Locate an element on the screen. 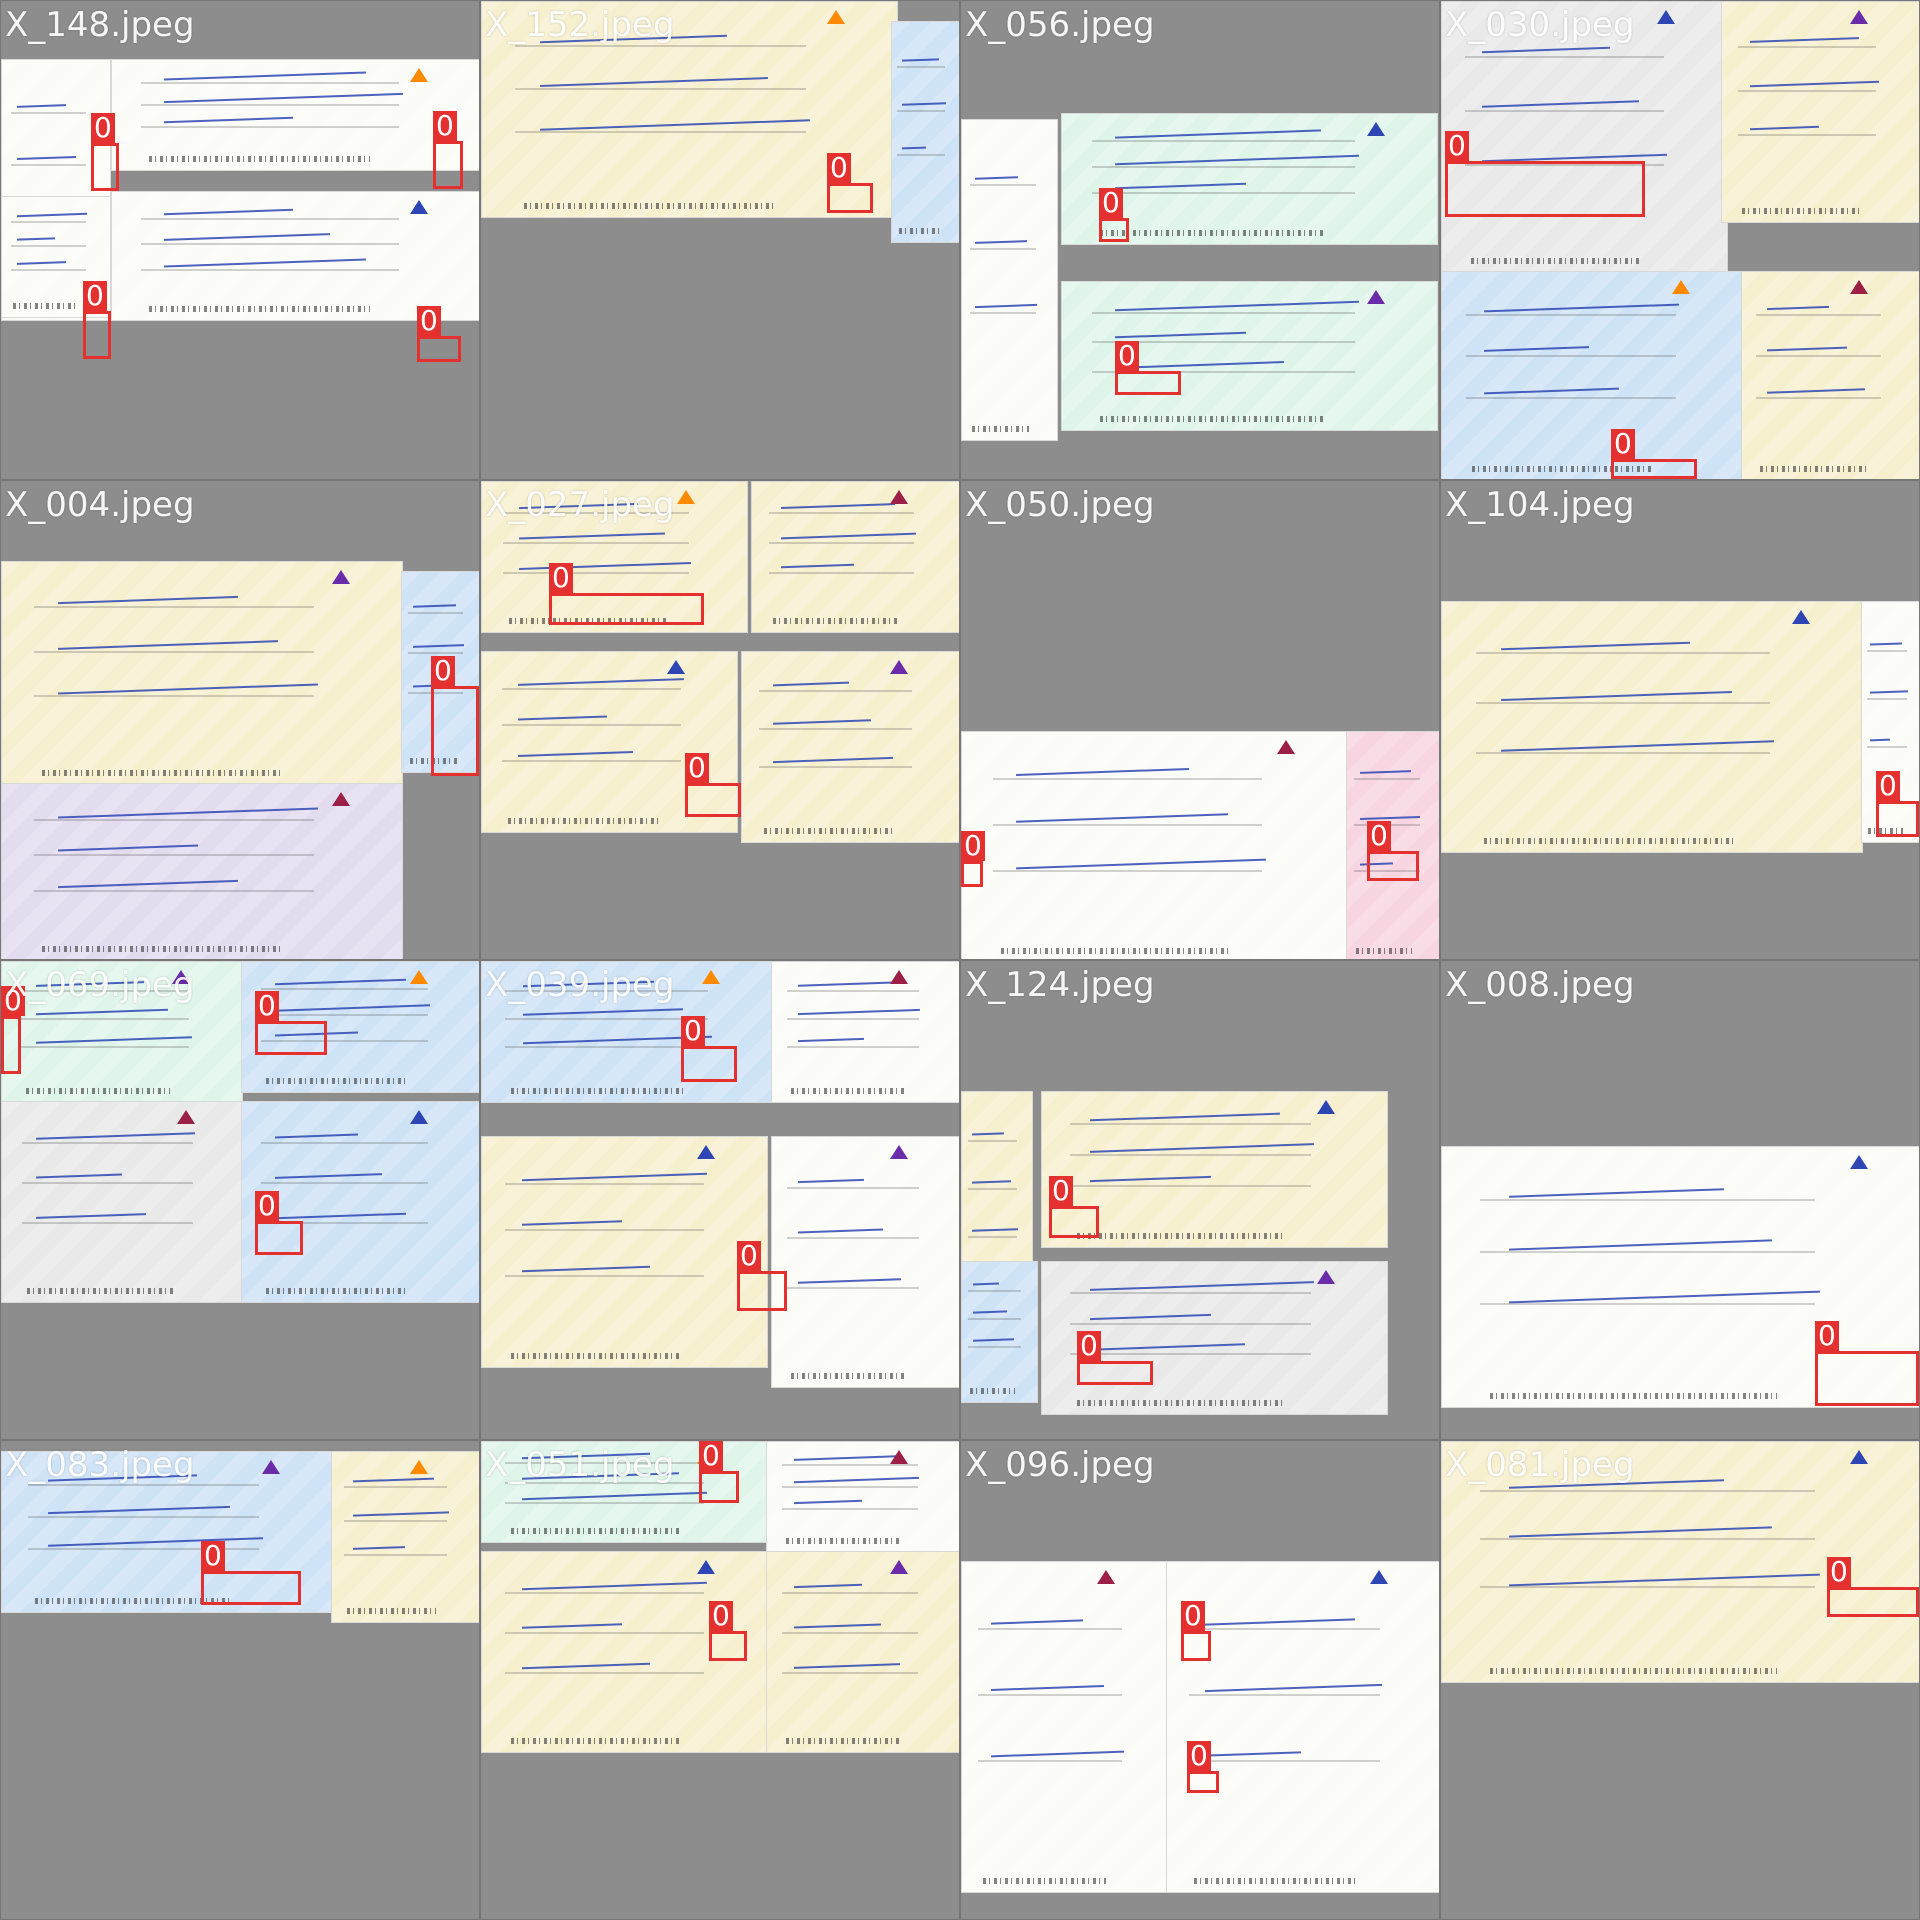  image-tile: 0 0 X_051.jpeg is located at coordinates (720, 1680).